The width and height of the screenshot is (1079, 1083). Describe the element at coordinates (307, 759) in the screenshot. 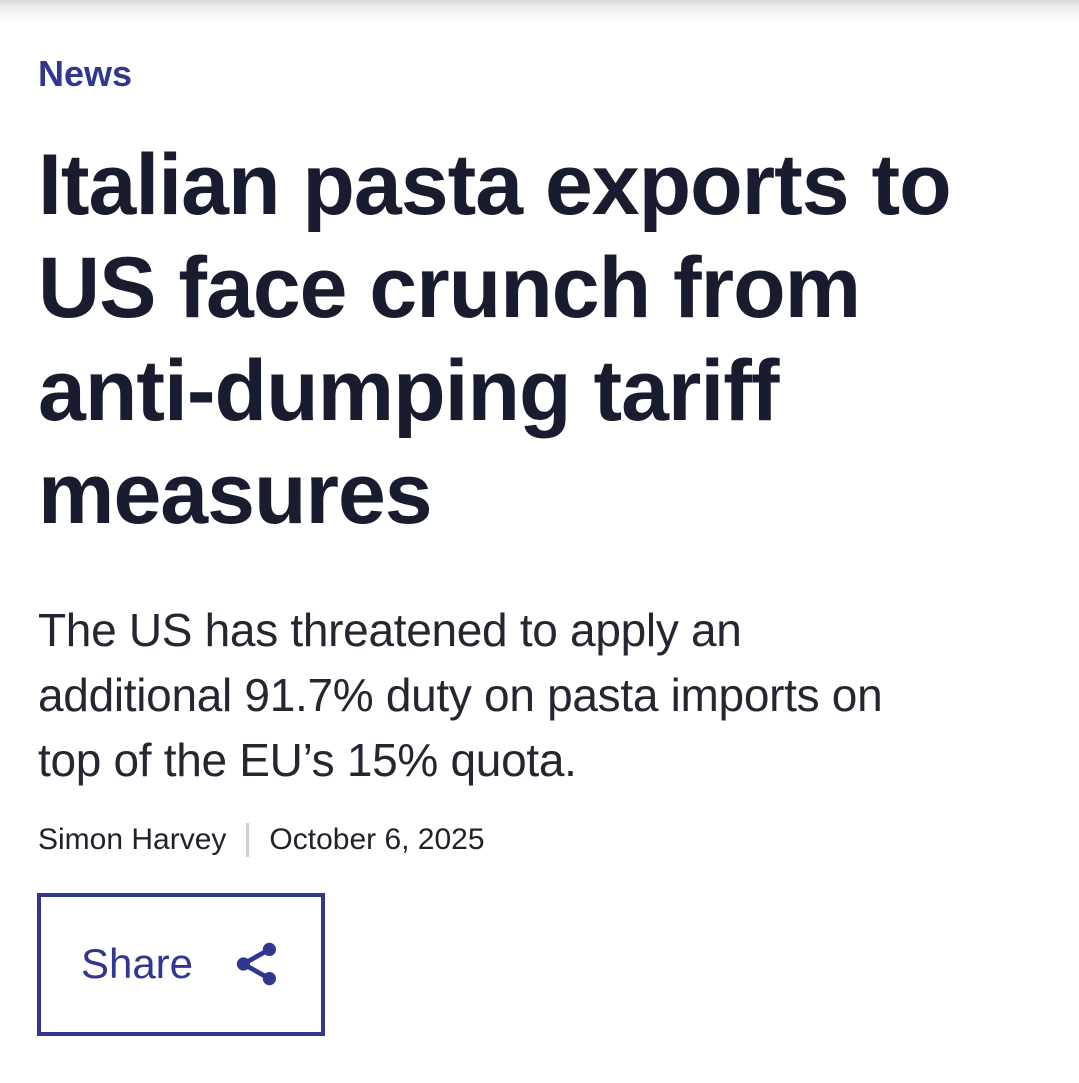

I see `standfirst-line: top of the EU’s 15% quota.` at that location.